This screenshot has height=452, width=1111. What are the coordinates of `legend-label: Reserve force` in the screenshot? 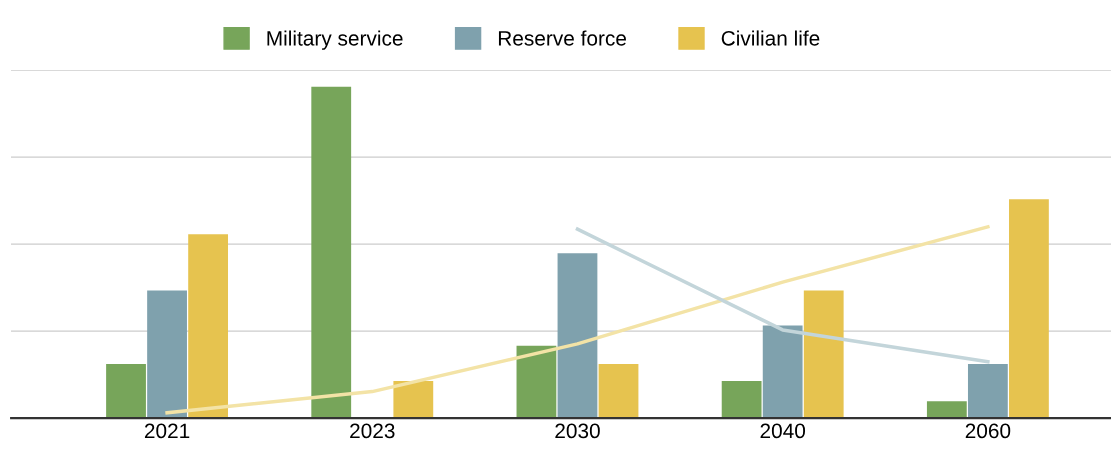 It's located at (562, 38).